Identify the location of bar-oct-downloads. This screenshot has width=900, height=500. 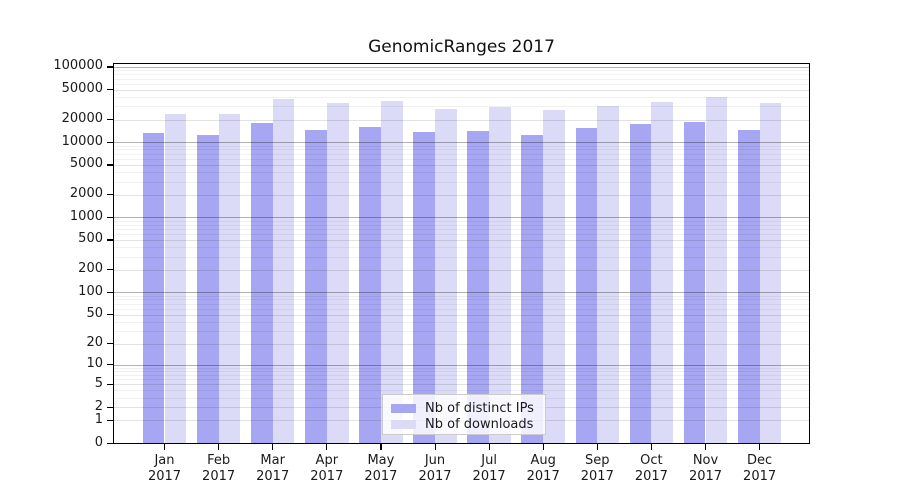
(662, 272).